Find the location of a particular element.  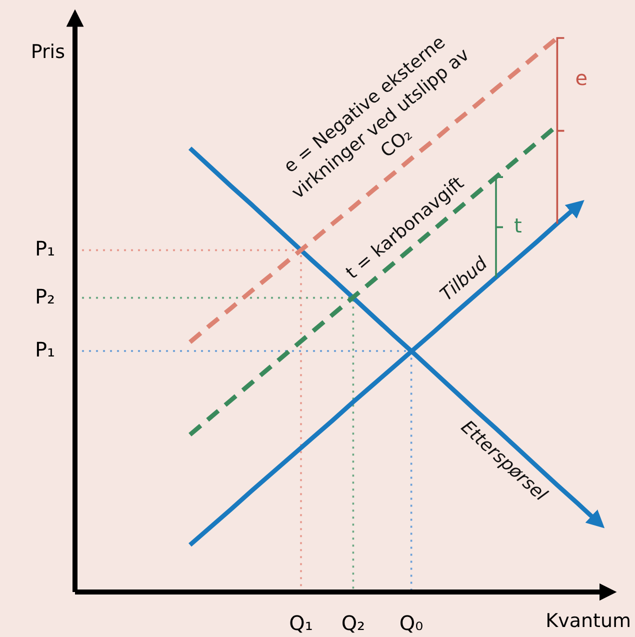

x-axis-title: Kvantum is located at coordinates (588, 621).